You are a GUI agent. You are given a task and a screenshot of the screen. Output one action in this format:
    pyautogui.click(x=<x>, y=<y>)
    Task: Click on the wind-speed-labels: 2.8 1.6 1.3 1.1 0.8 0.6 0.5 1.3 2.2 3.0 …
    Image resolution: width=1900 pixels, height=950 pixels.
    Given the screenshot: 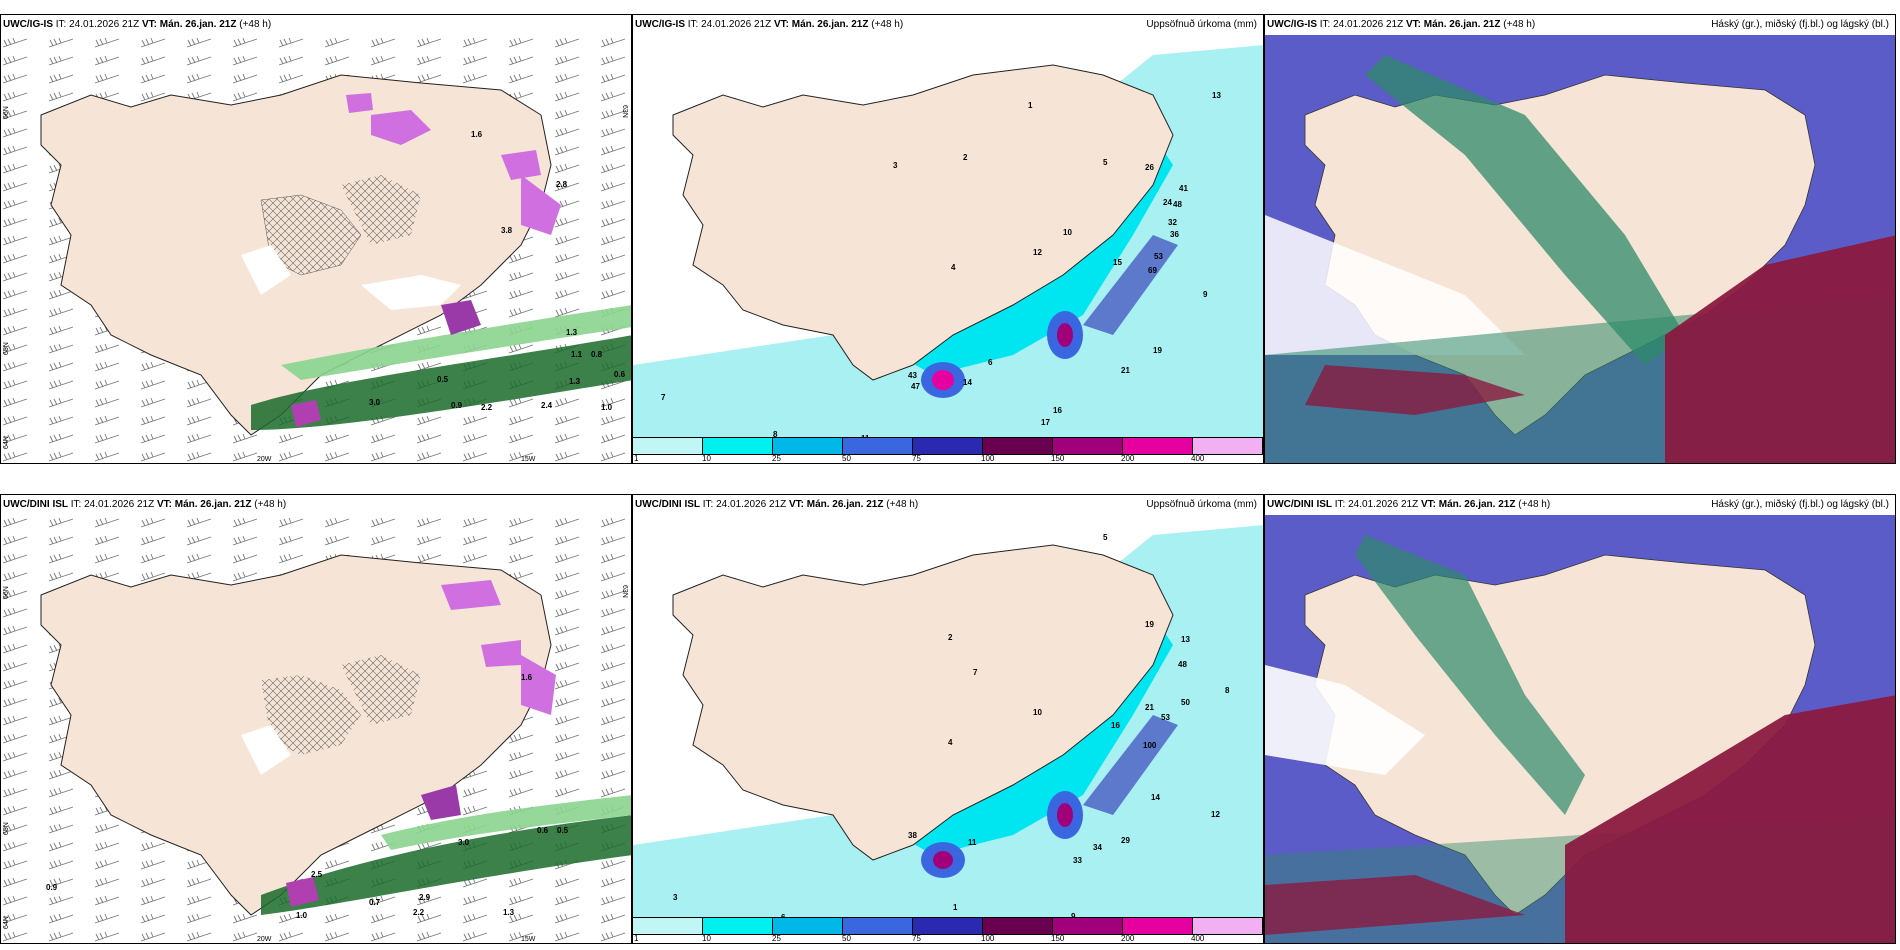 What is the action you would take?
    pyautogui.click(x=497, y=271)
    